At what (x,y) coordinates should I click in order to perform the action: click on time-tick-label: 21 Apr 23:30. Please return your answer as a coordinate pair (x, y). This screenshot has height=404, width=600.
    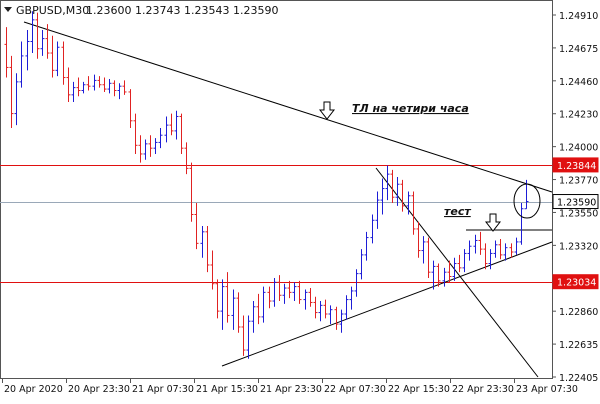
    Looking at the image, I should click on (291, 389).